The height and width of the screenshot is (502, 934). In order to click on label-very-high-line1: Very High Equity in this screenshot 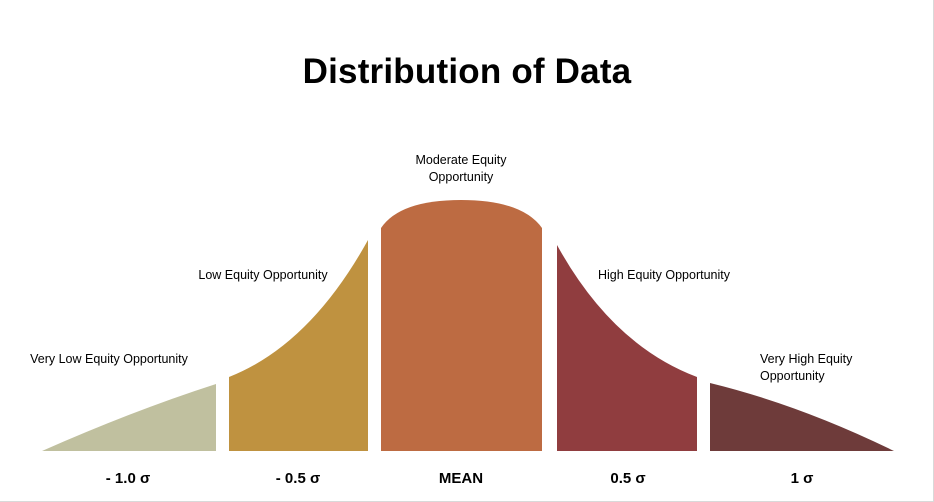, I will do `click(806, 359)`.